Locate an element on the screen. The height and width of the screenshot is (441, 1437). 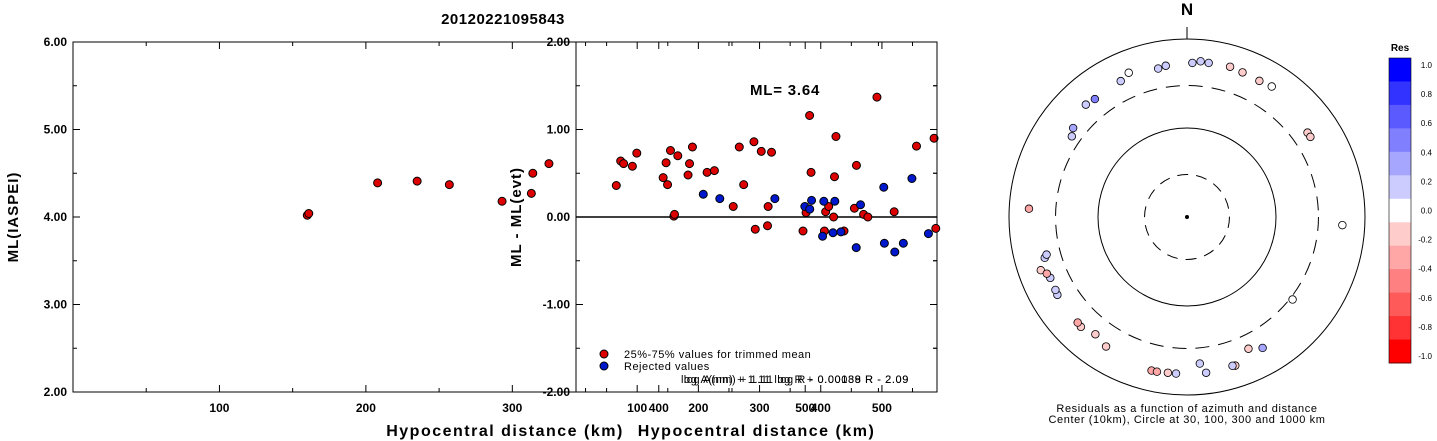
range-circle-30km is located at coordinates (1187, 217).